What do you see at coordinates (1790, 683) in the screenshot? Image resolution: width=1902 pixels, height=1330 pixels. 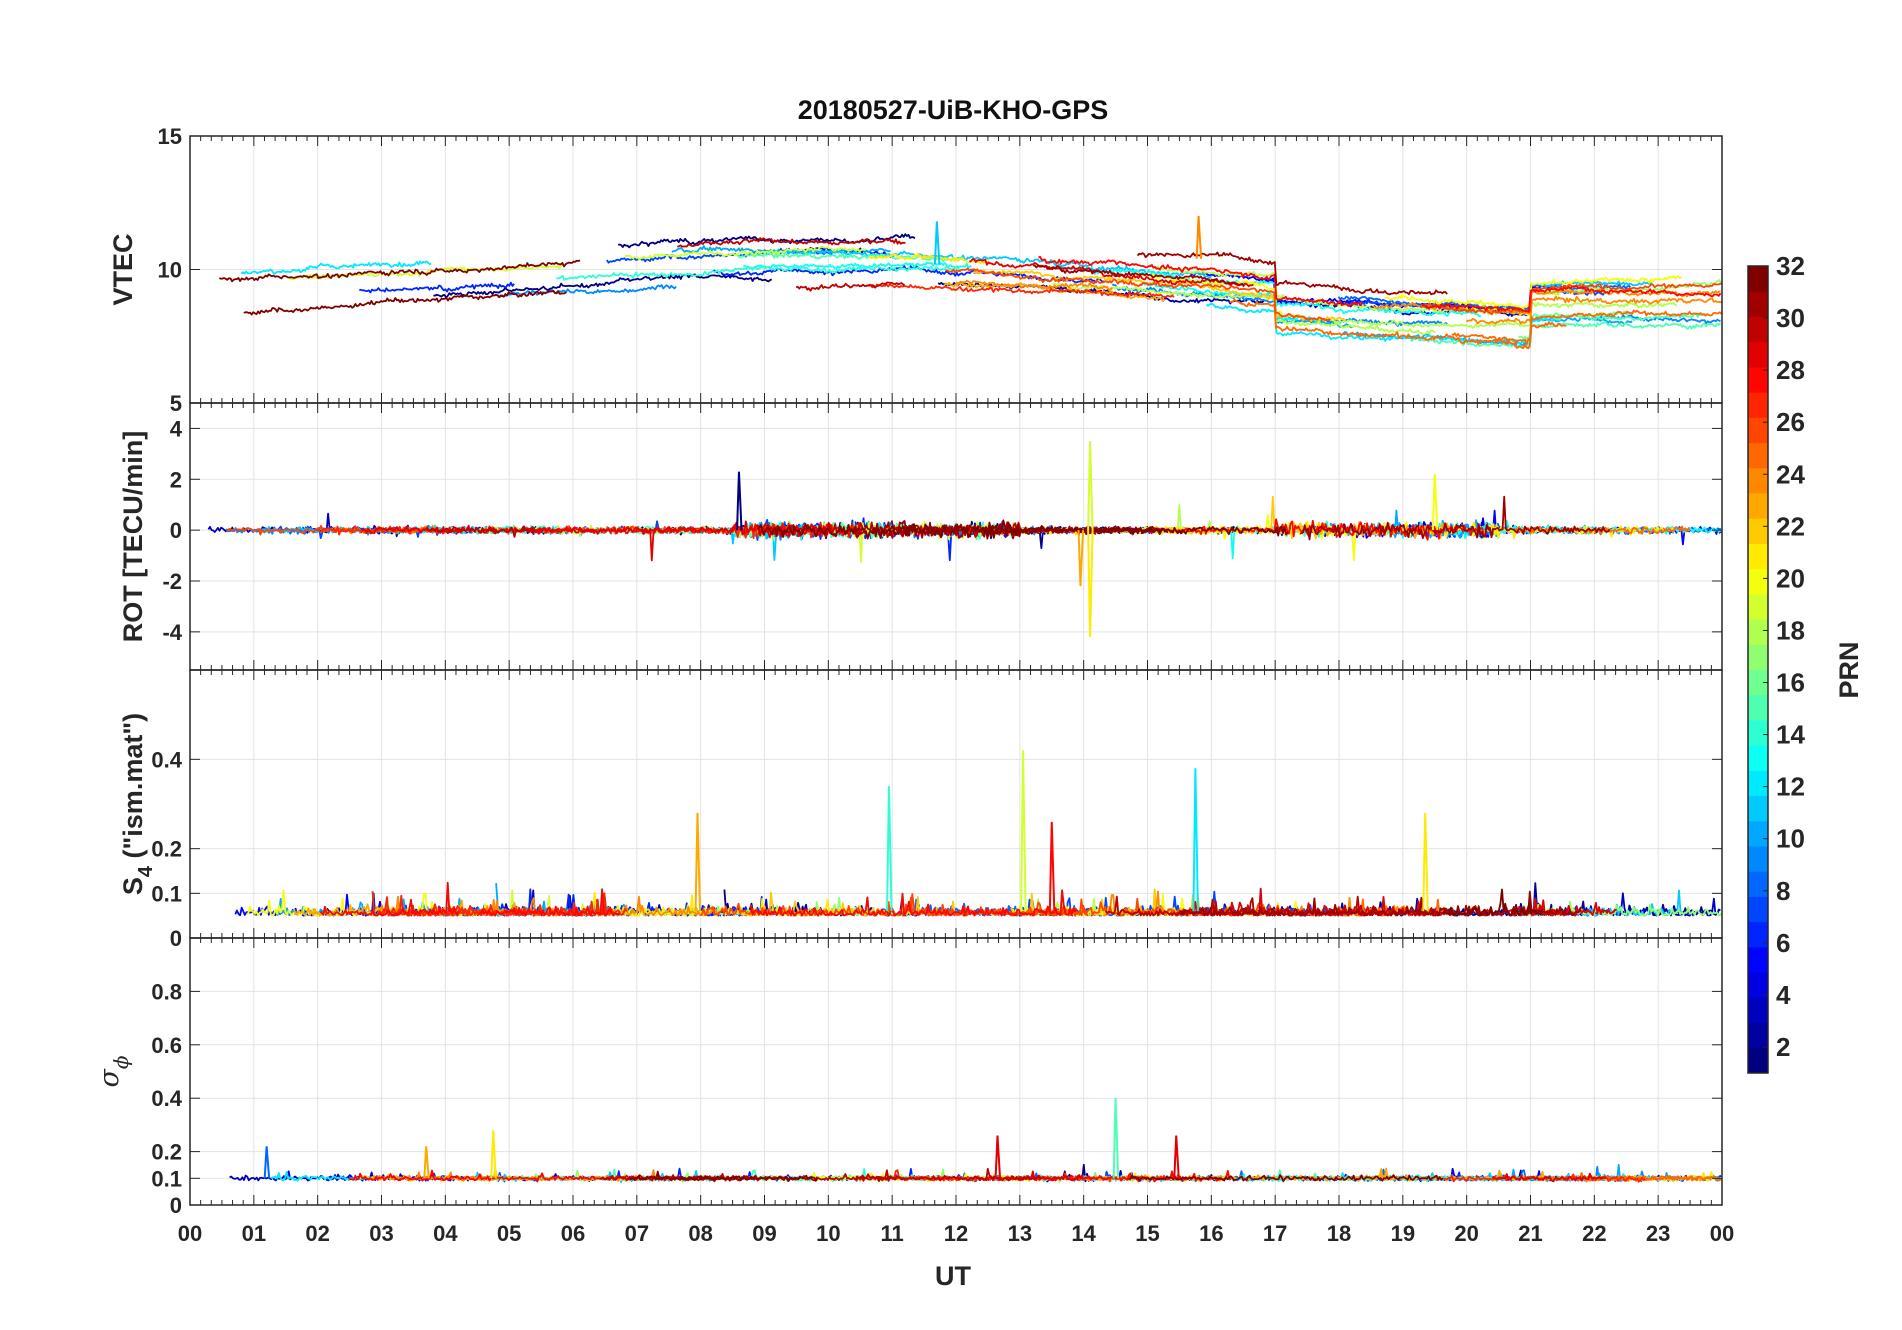 I see `colorbar-tick-label: 16` at bounding box center [1790, 683].